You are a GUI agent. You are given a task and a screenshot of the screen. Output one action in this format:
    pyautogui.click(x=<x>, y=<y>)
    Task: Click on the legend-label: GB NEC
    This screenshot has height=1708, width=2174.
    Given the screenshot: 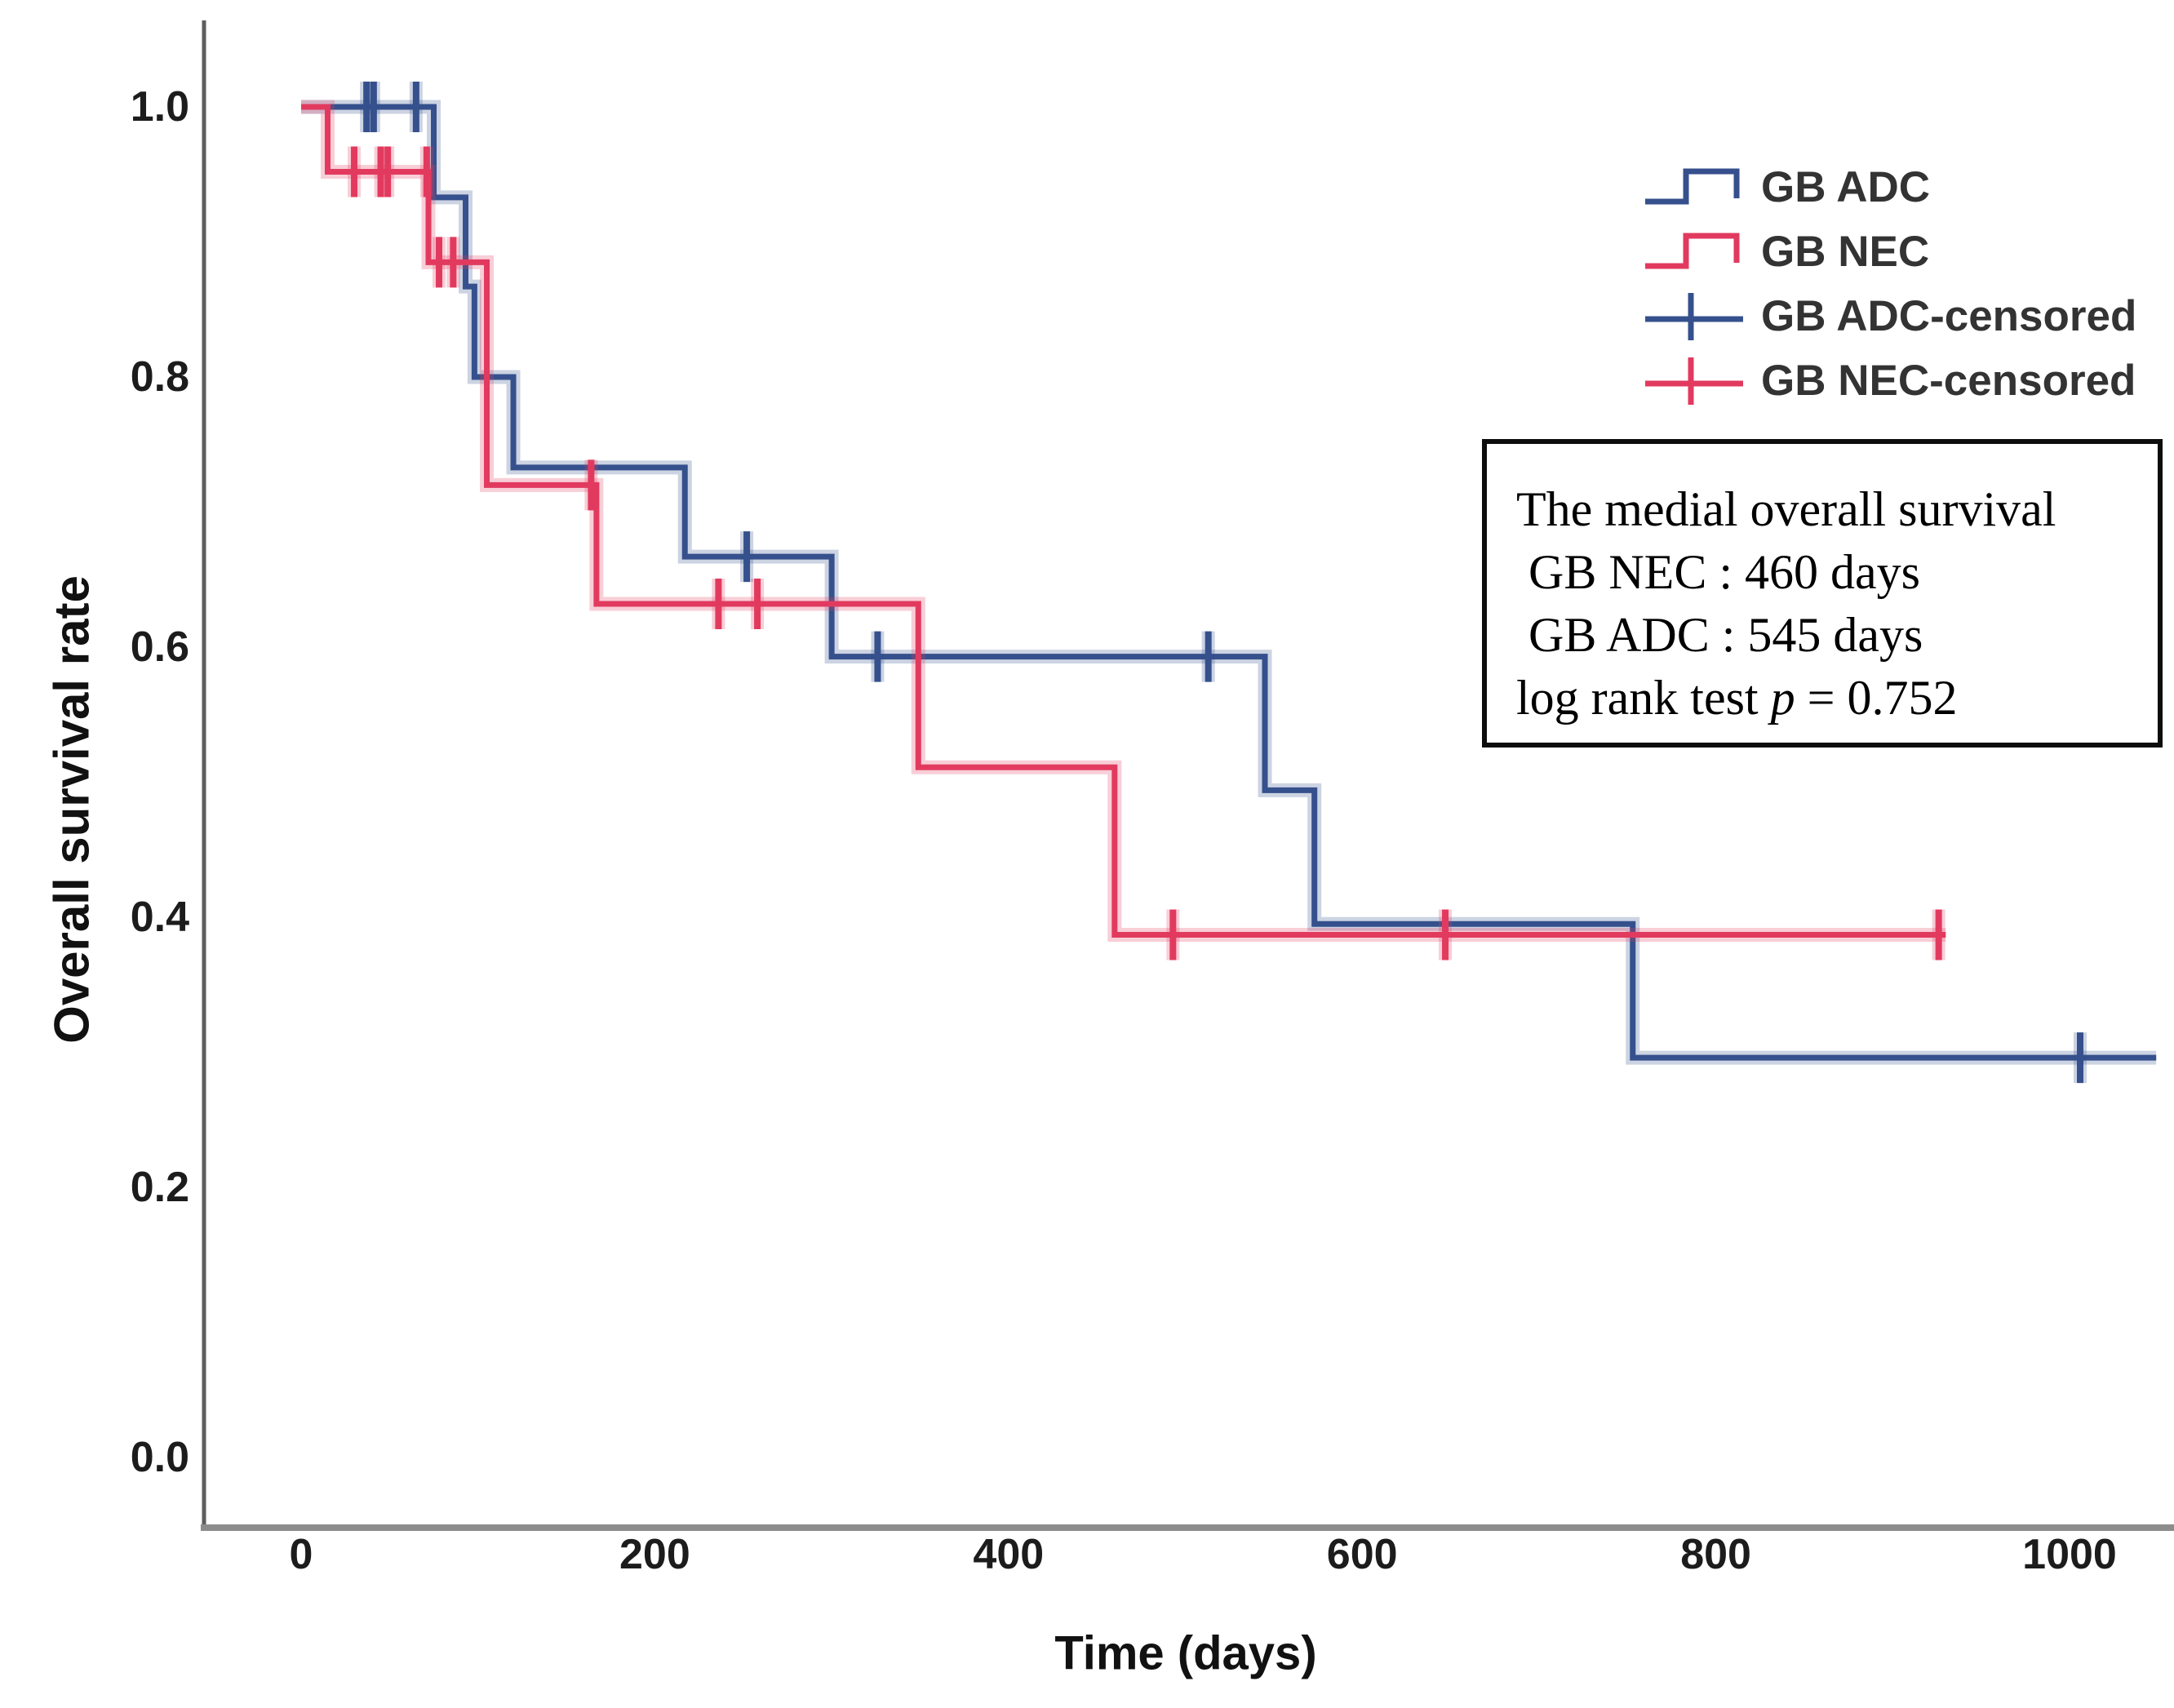 What is the action you would take?
    pyautogui.click(x=1845, y=252)
    